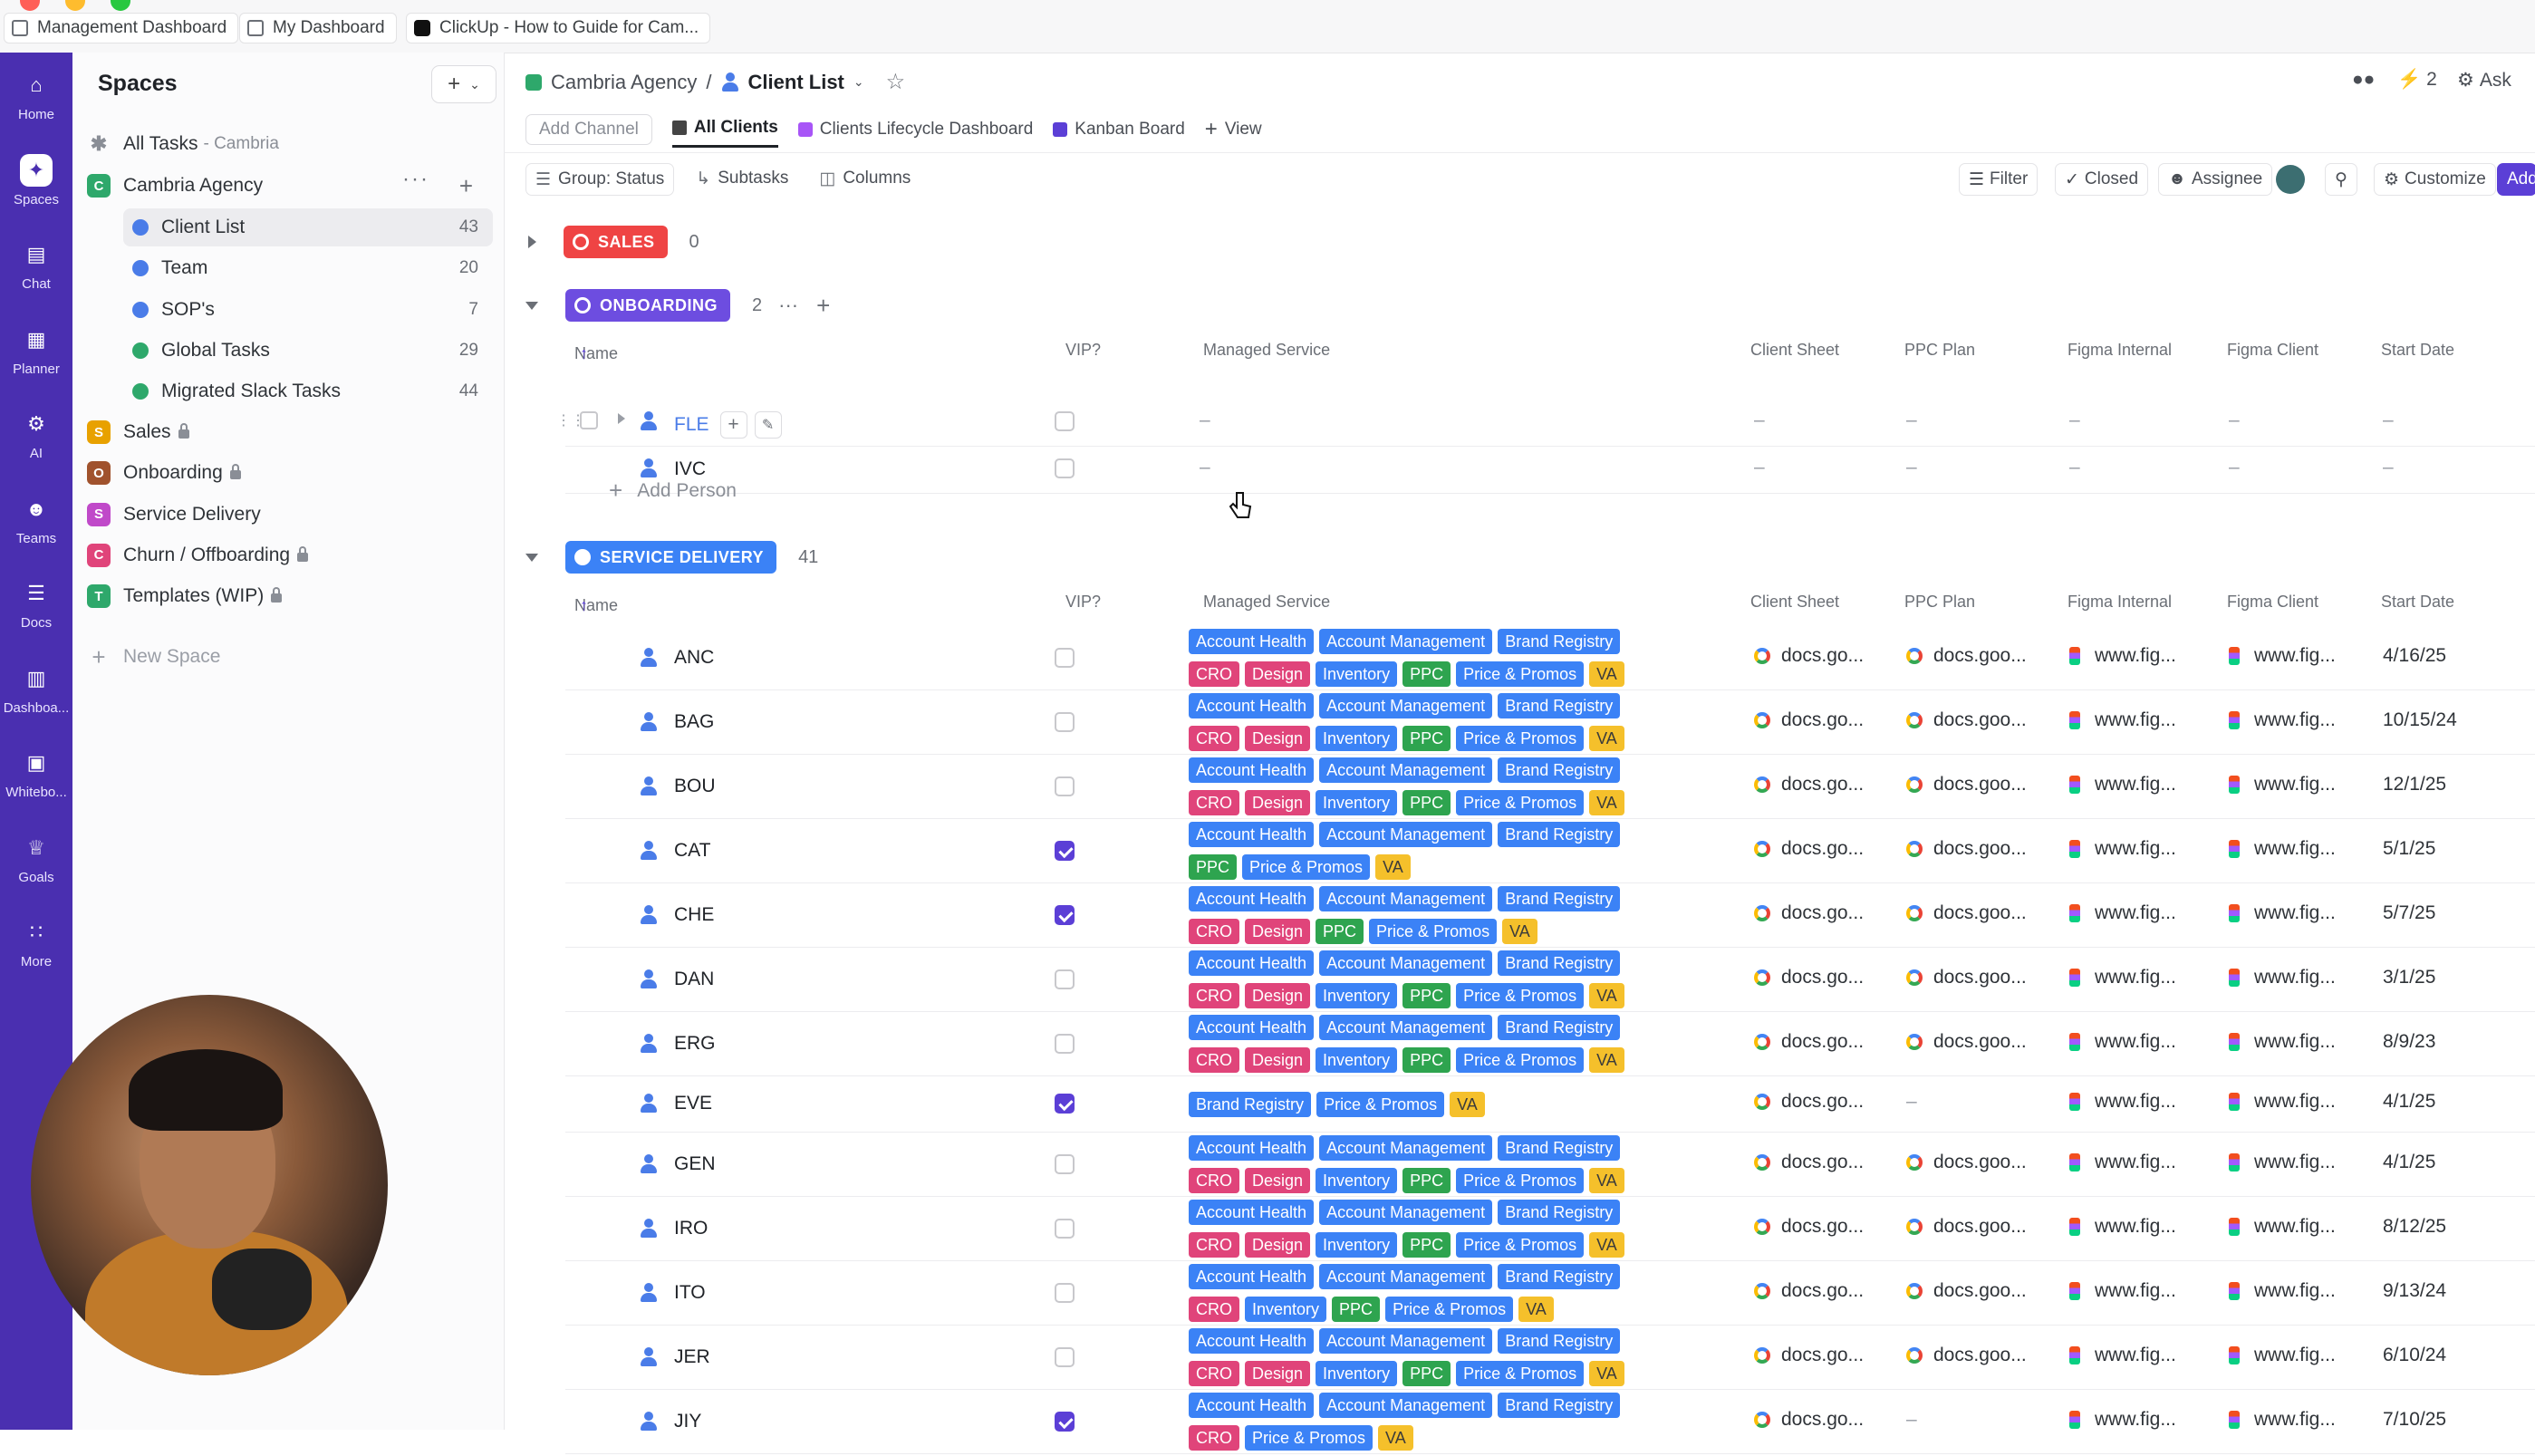 The width and height of the screenshot is (2535, 1456). Describe the element at coordinates (290, 144) in the screenshot. I see `sidebar-item-all-tasks: ✱ All Tasks - Cambria` at that location.